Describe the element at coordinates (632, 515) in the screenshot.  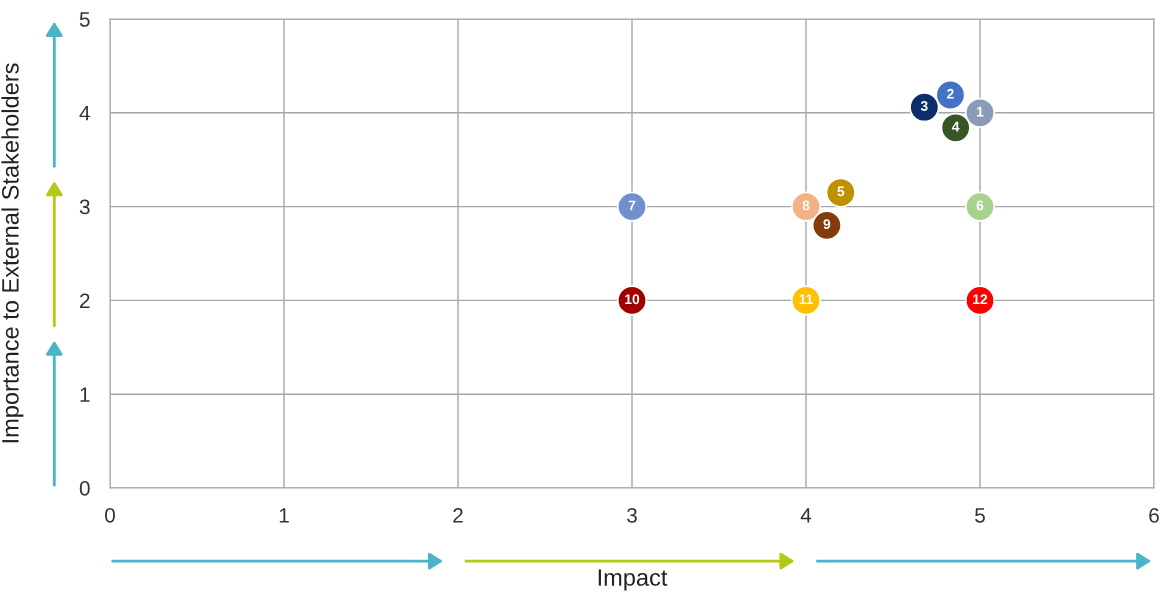
I see `x-tick-label: 3` at that location.